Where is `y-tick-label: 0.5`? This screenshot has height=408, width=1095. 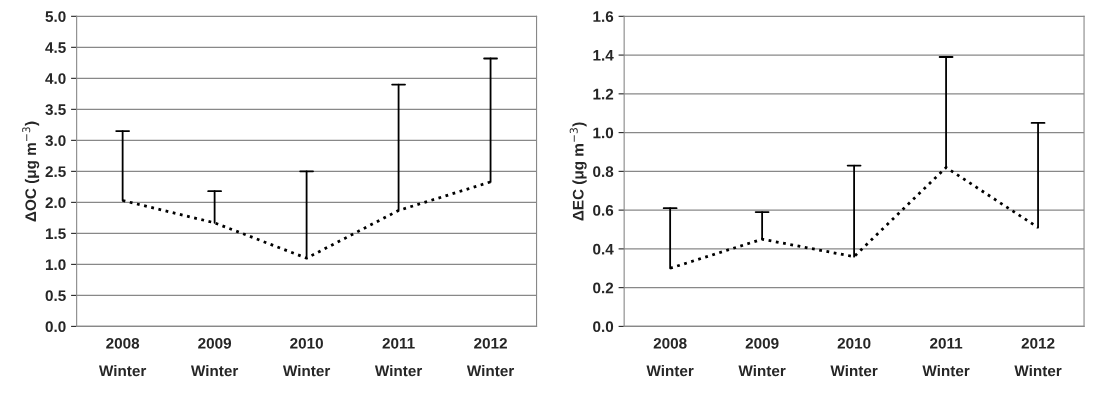
y-tick-label: 0.5 is located at coordinates (55, 296).